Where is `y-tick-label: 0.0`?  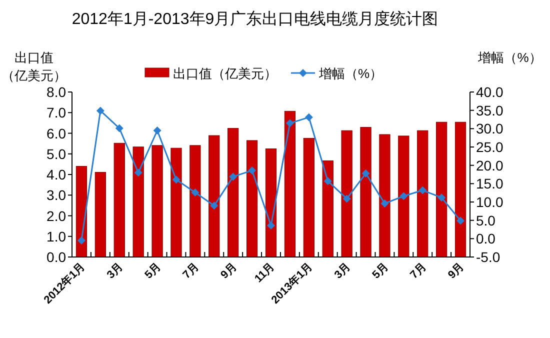 y-tick-label: 0.0 is located at coordinates (56, 257).